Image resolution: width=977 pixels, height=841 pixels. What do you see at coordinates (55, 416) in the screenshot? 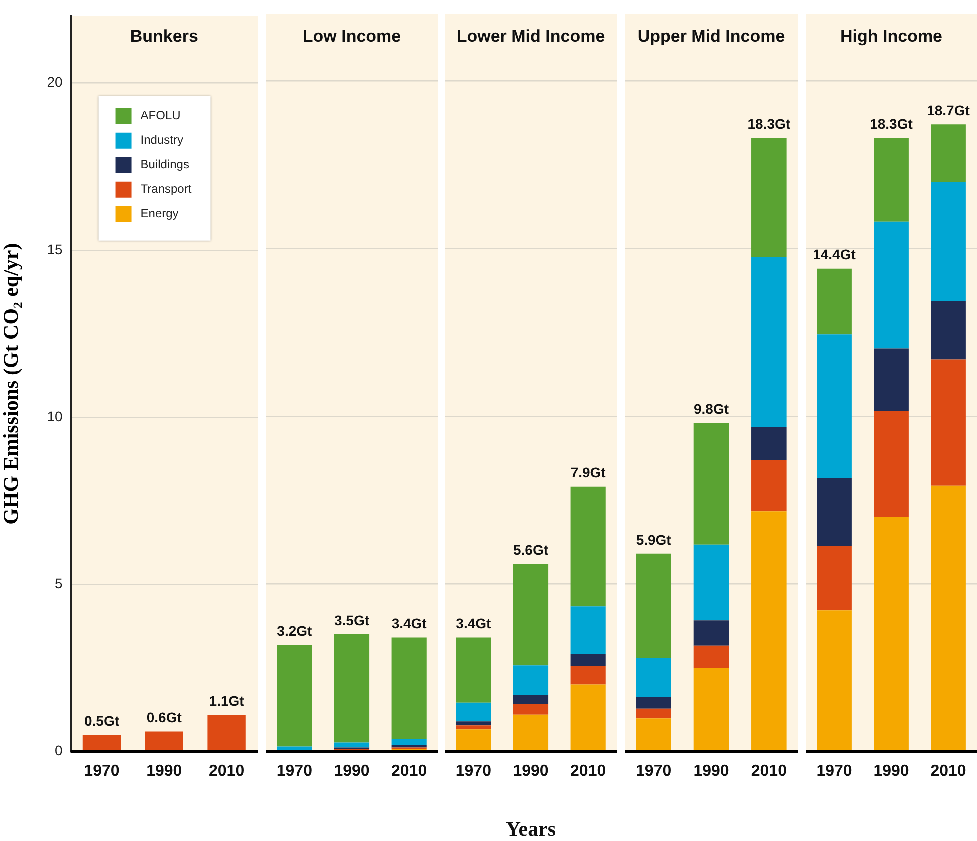
I see `y-tick-label: 10` at bounding box center [55, 416].